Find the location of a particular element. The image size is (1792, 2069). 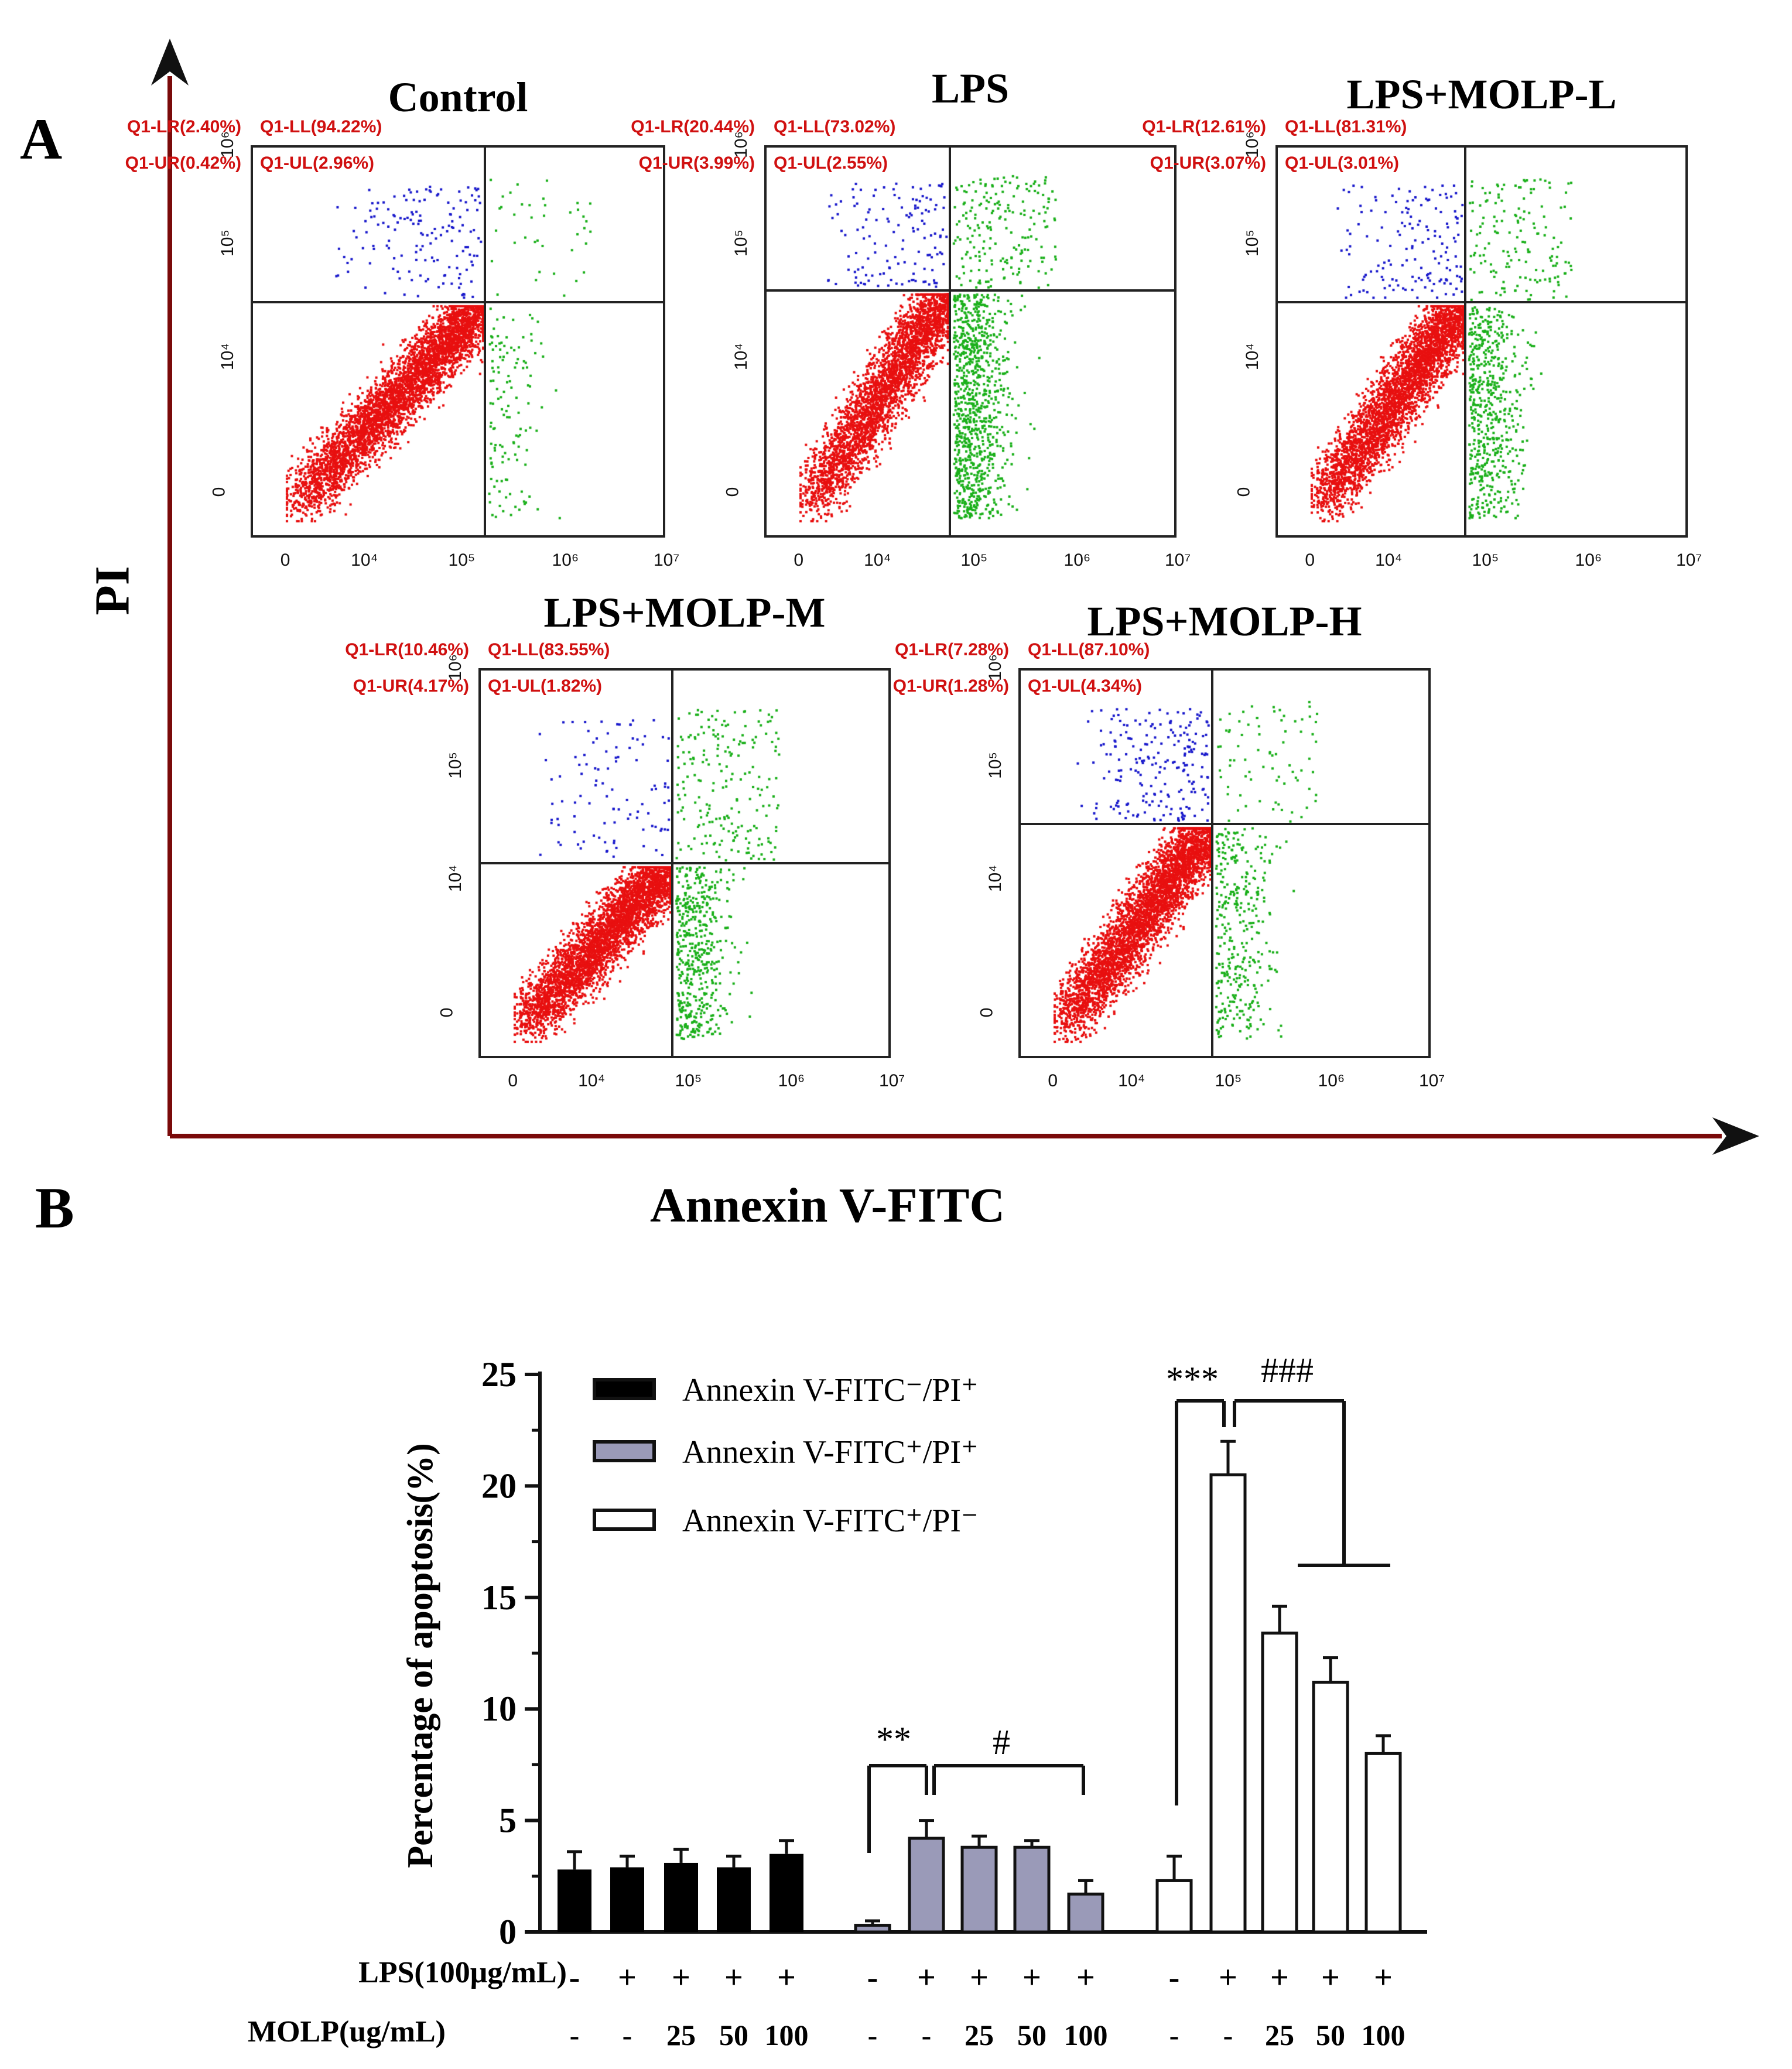

y-tick-label: 15 is located at coordinates (499, 1597).